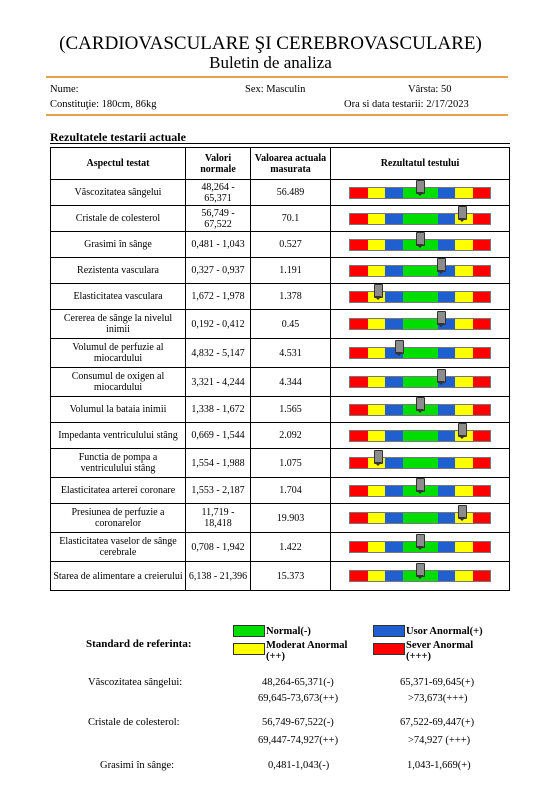  I want to click on ref-range-usor: 1,043-1,669(+), so click(439, 765).